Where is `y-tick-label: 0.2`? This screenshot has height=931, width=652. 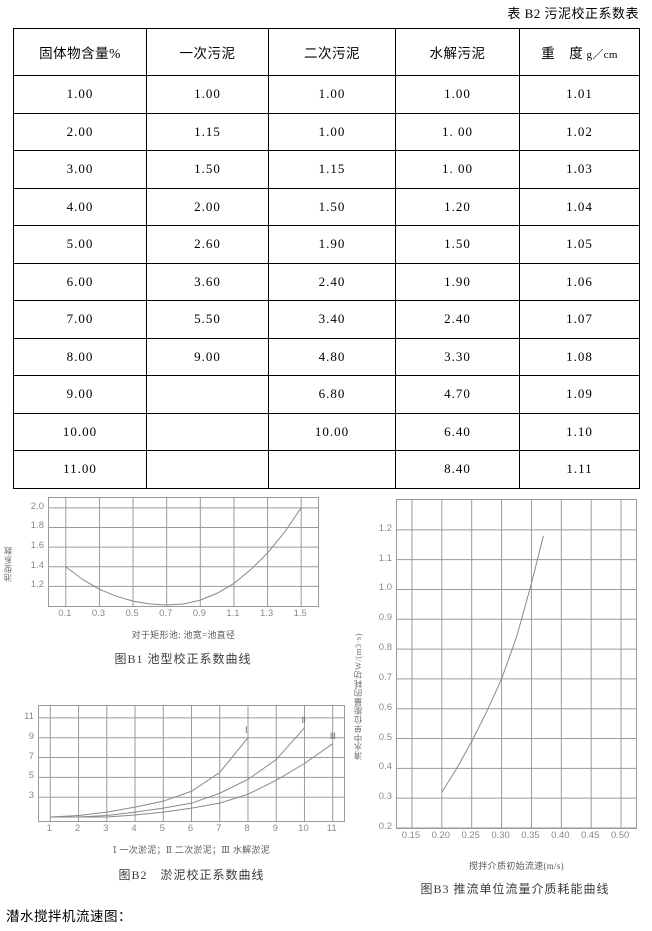 y-tick-label: 0.2 is located at coordinates (385, 826).